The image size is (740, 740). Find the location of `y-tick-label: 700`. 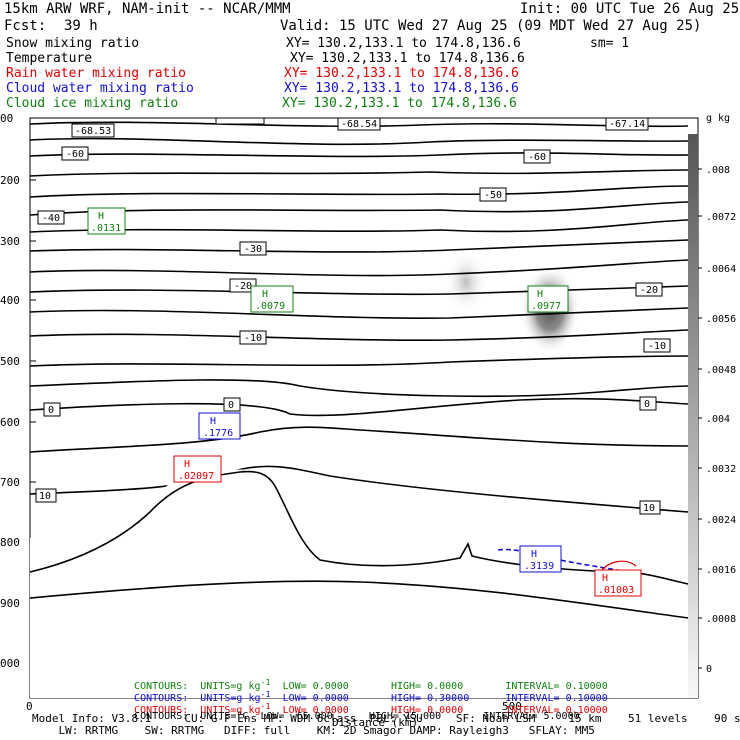

y-tick-label: 700 is located at coordinates (10, 482).